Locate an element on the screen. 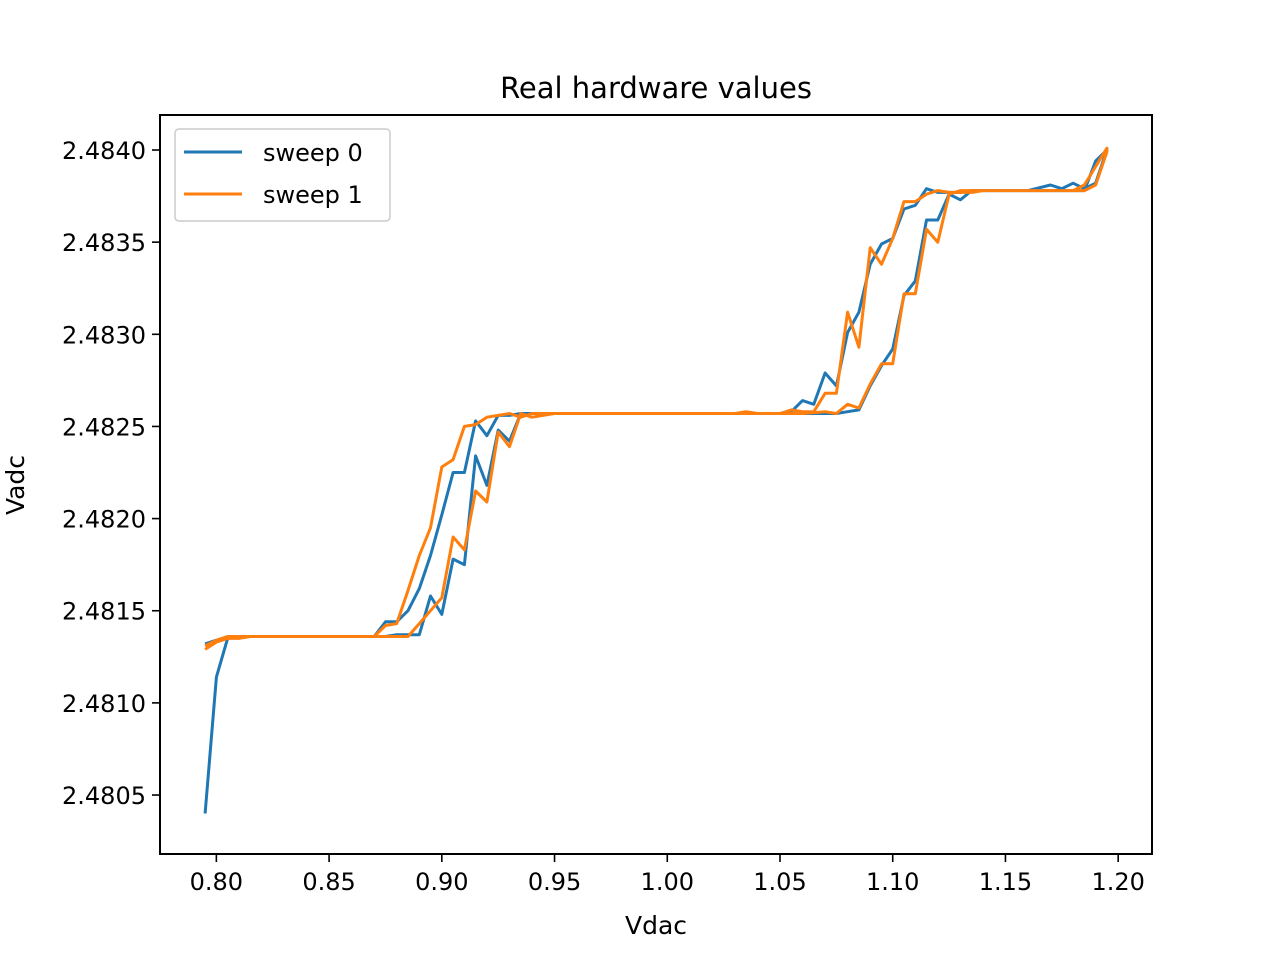 This screenshot has height=965, width=1280. y-tick-label: 2.4825 is located at coordinates (104, 427).